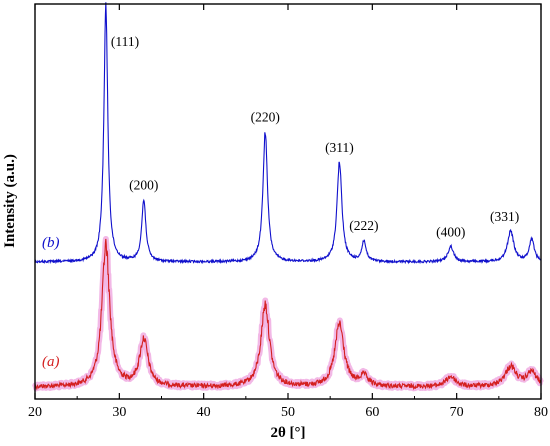  Describe the element at coordinates (363, 225) in the screenshot. I see `peak-label: (222)` at that location.